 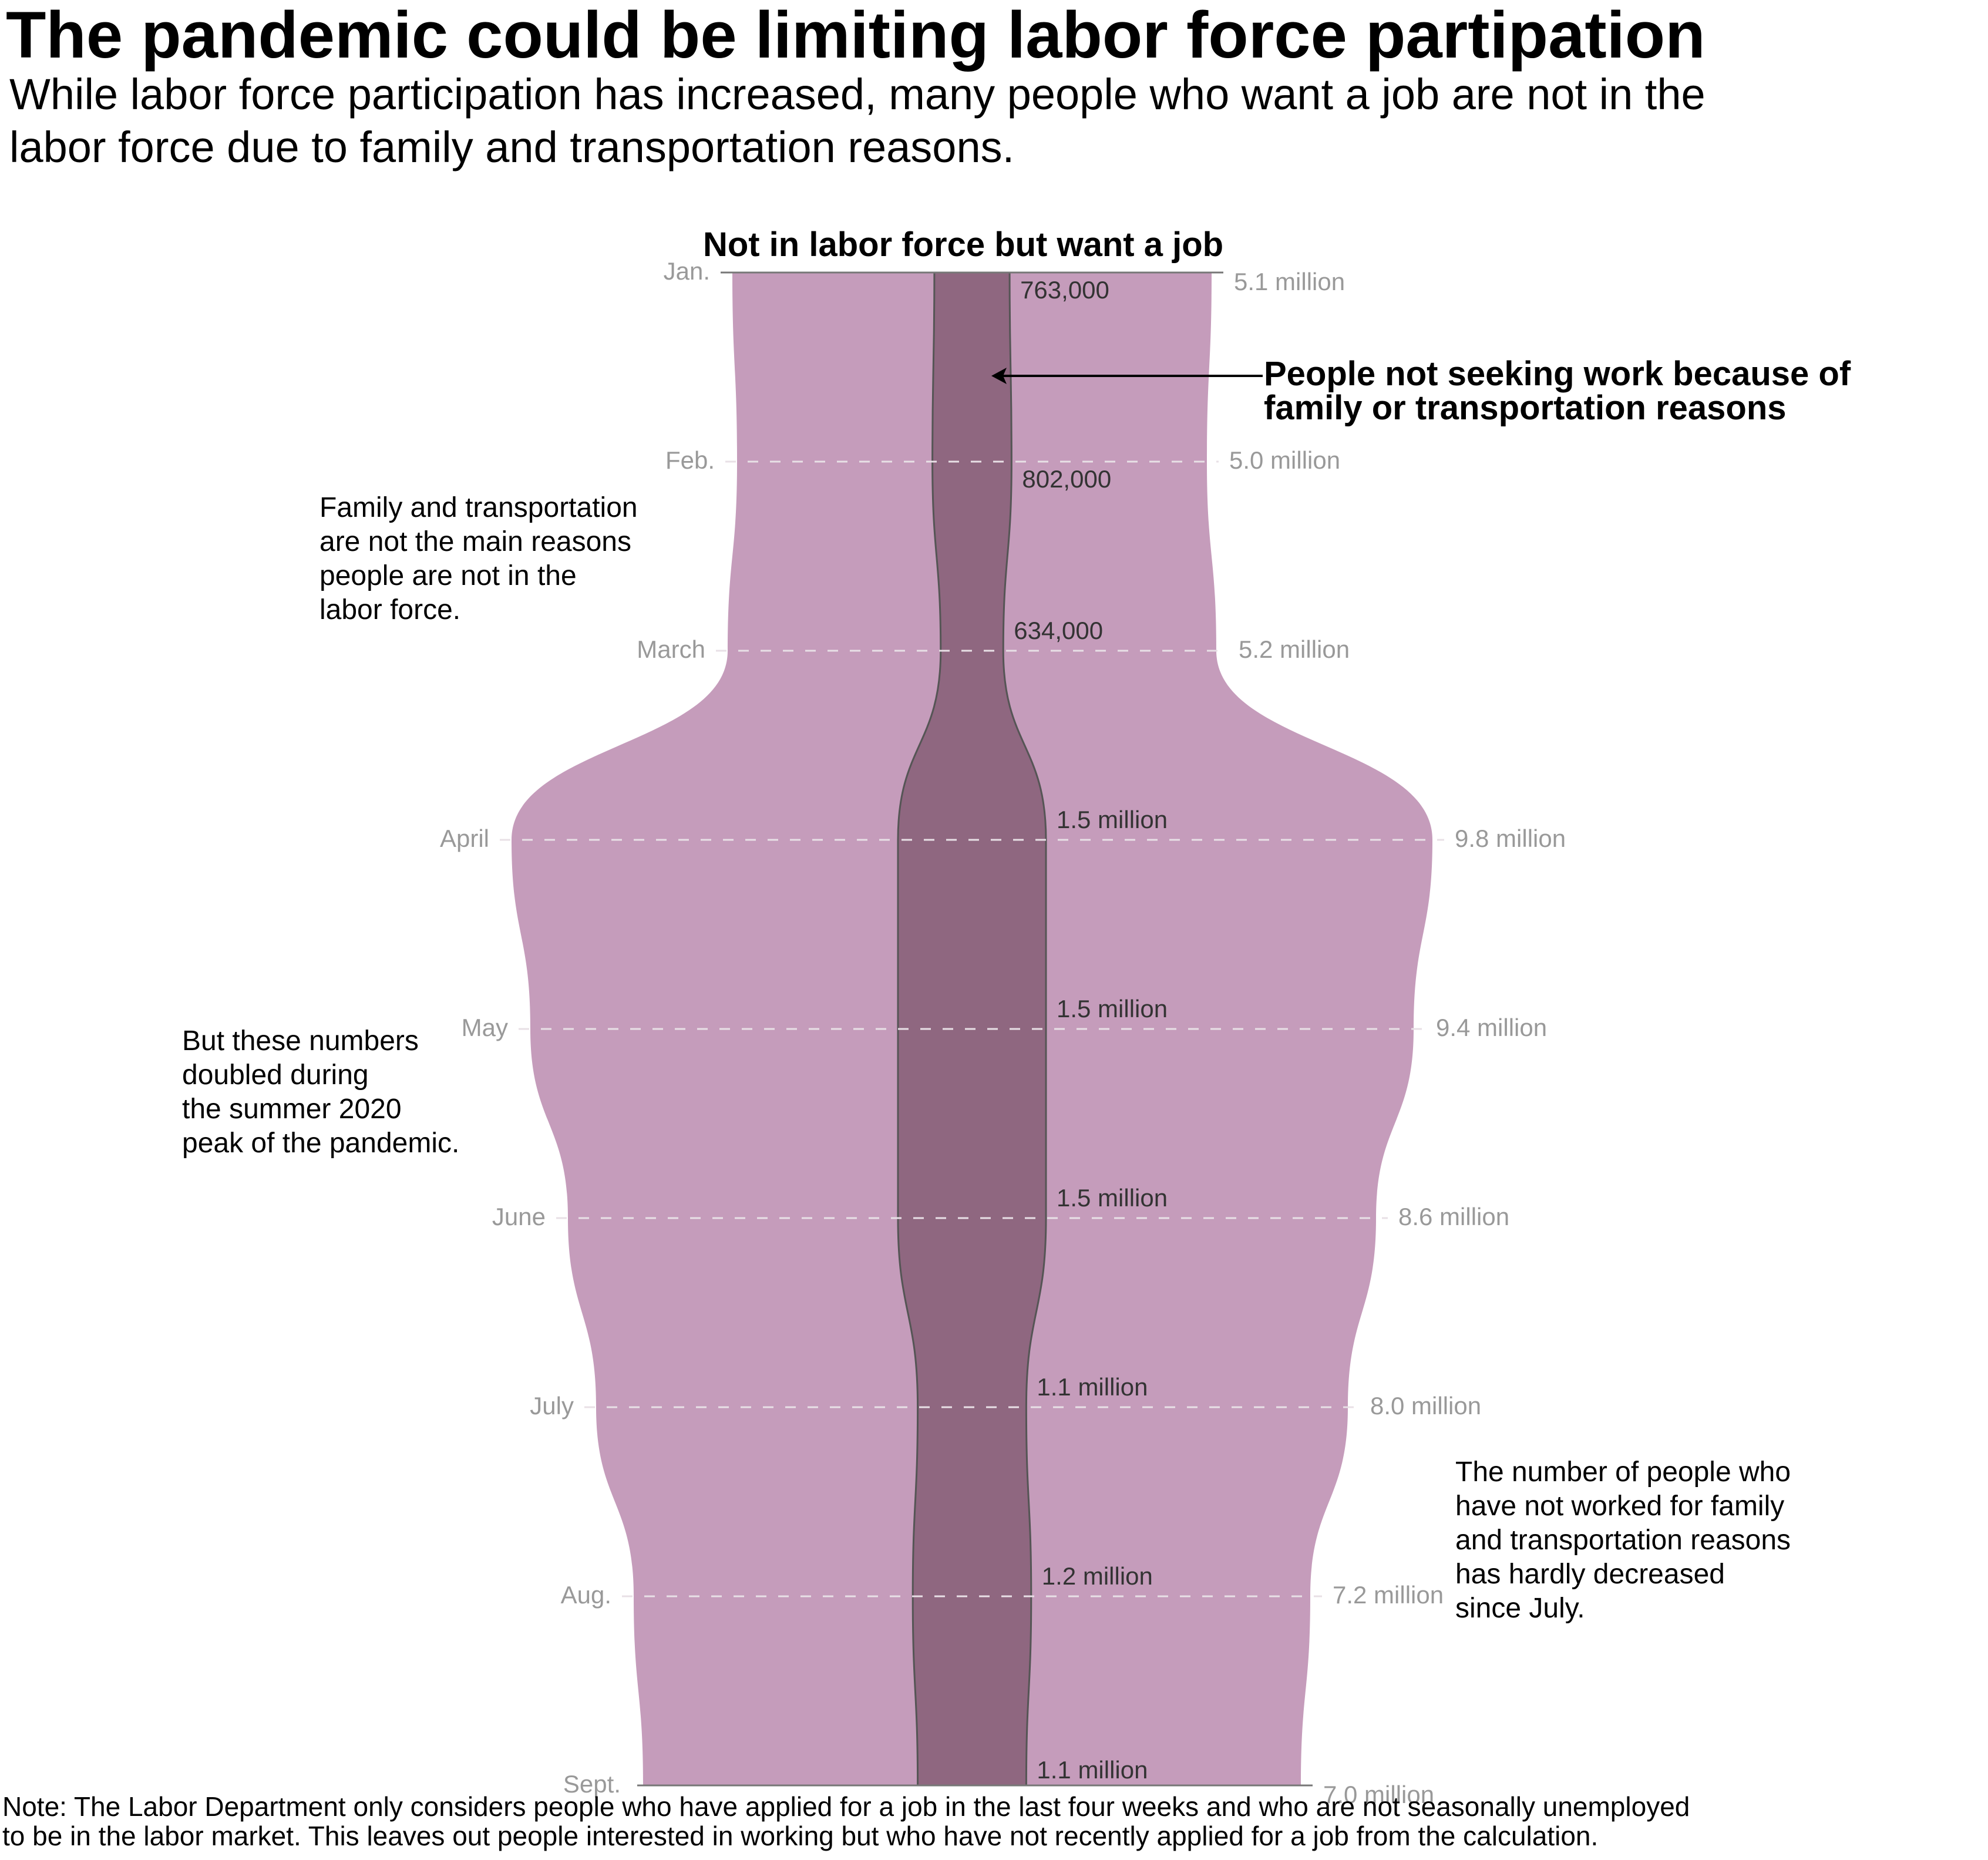 I want to click on annotation-top-left-line: labor force., so click(x=390, y=609).